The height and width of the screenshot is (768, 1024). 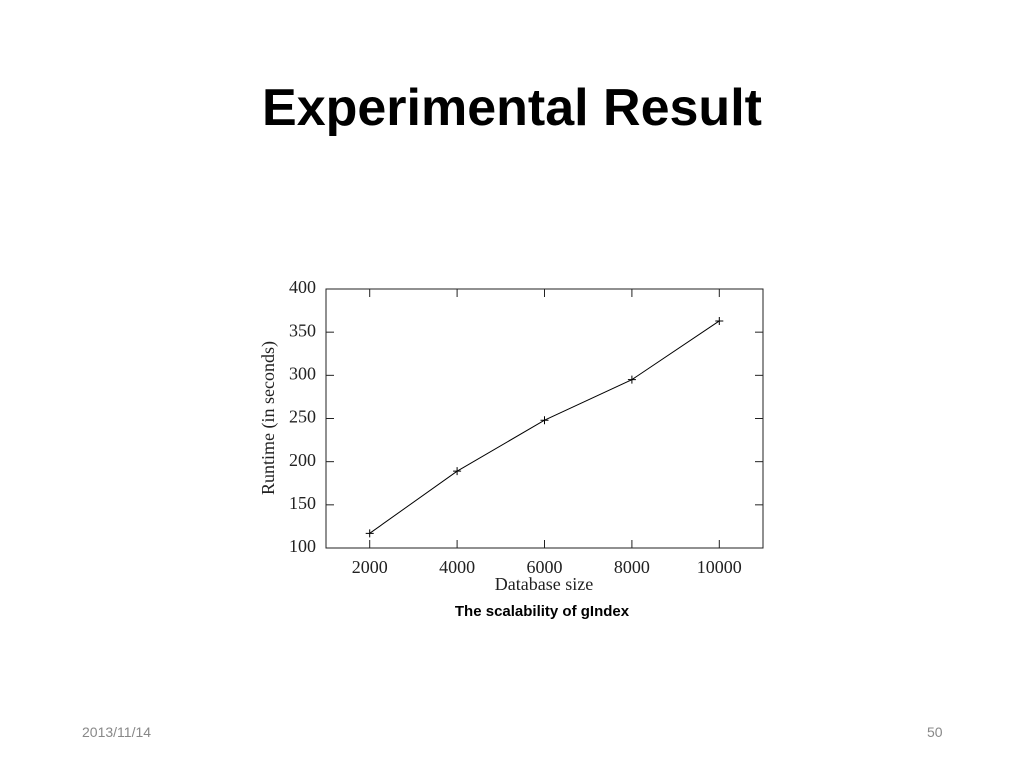 What do you see at coordinates (302, 287) in the screenshot?
I see `y-tick-label: 400` at bounding box center [302, 287].